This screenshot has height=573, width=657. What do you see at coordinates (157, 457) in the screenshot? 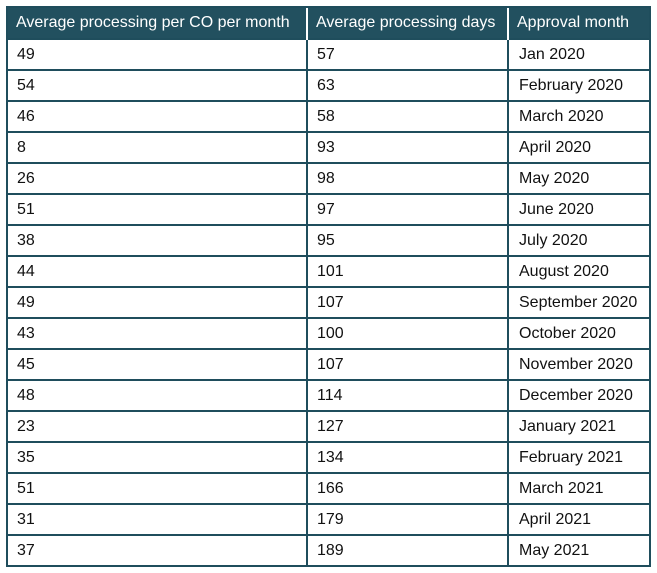
I see `cell-avg-processing-per-co: 35` at bounding box center [157, 457].